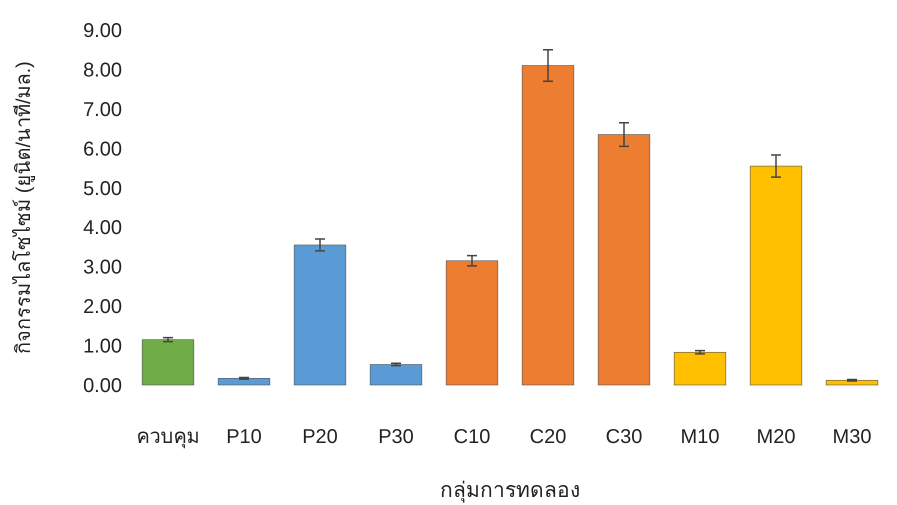 The image size is (897, 505). Describe the element at coordinates (852, 437) in the screenshot. I see `x-tick-label: M30` at that location.